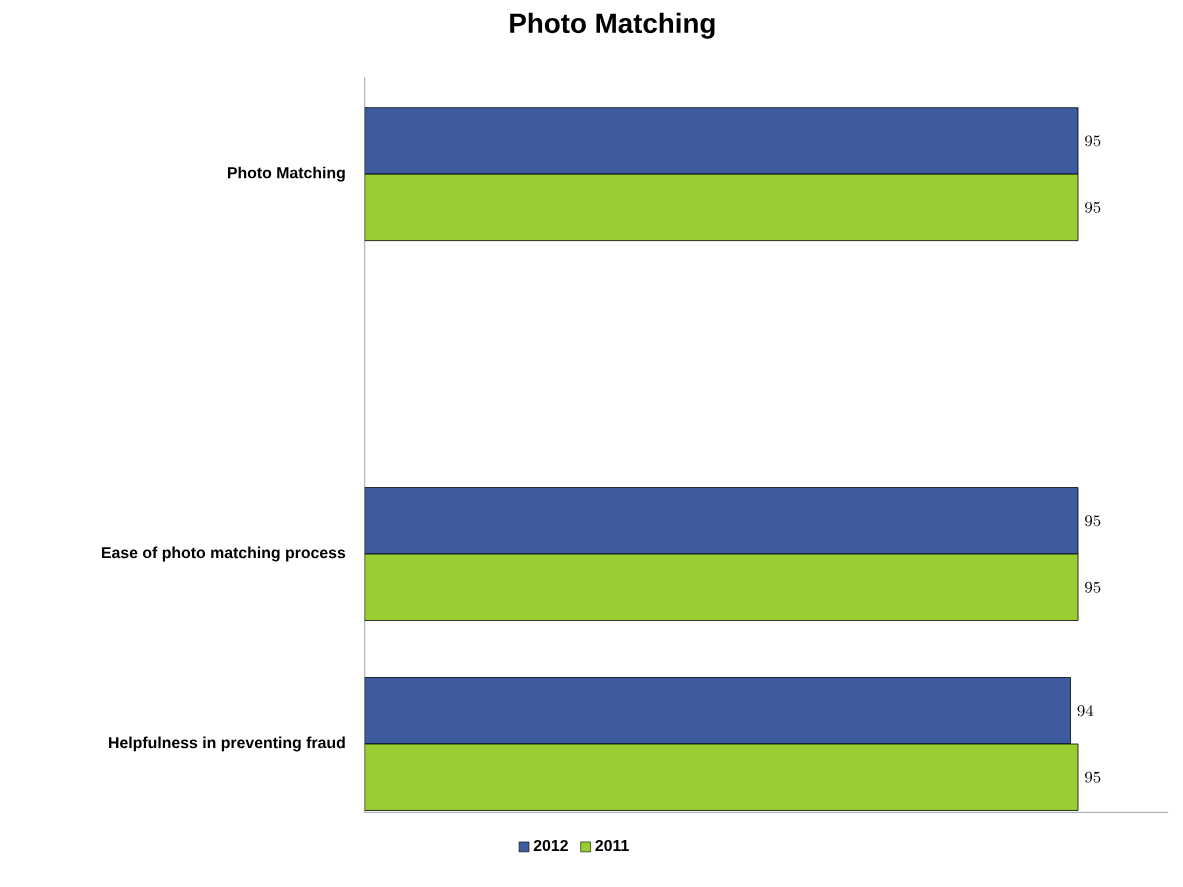  I want to click on y-tick-label: Helpfulness in preventing fraud, so click(227, 744).